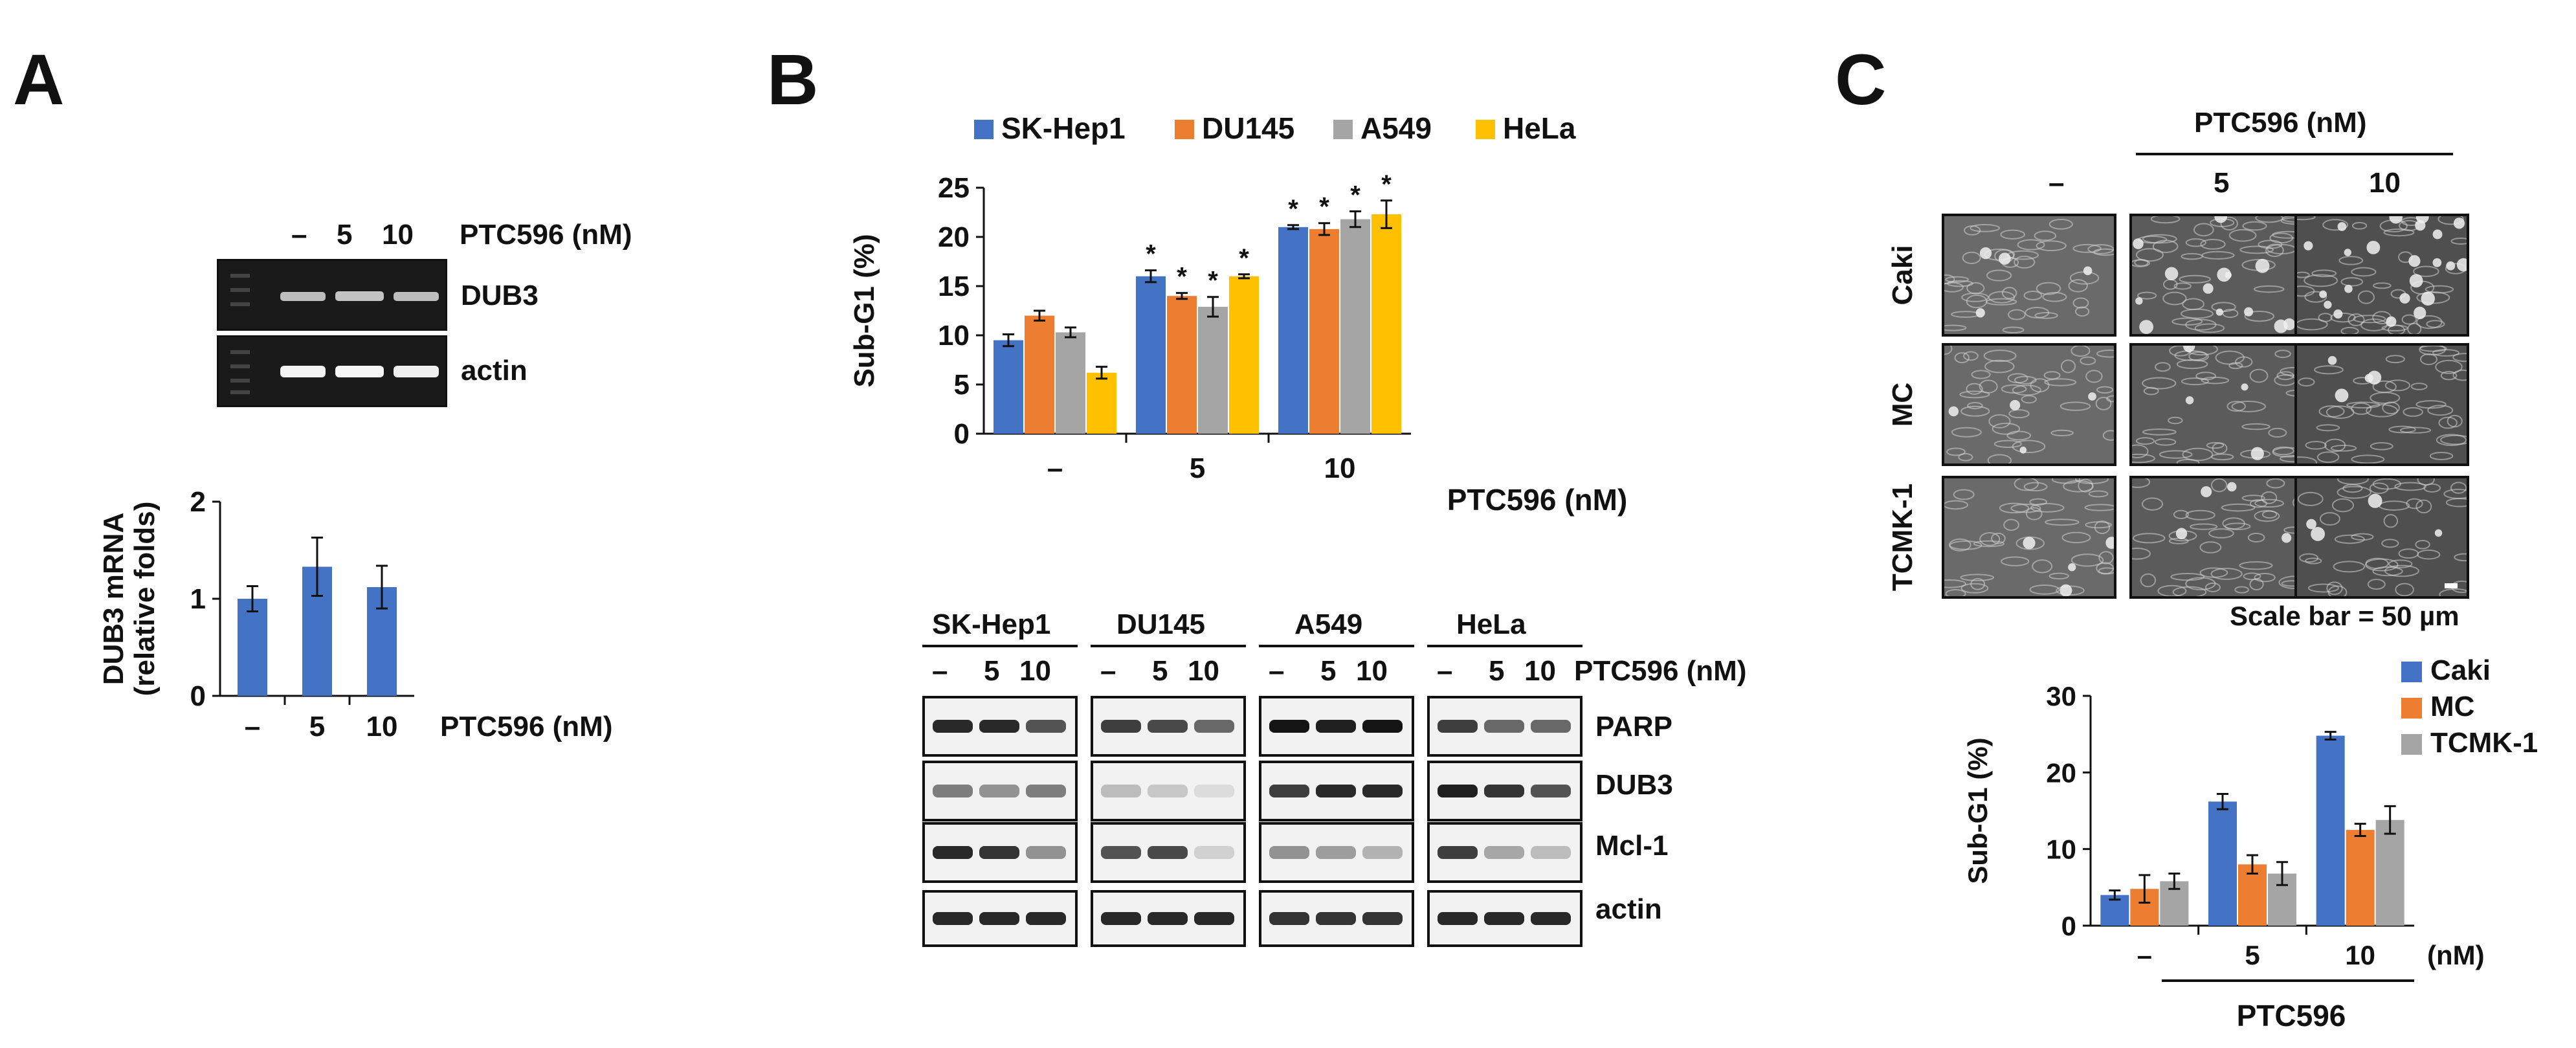 The image size is (2576, 1048). Describe the element at coordinates (1634, 785) in the screenshot. I see `blot-protein-label: DUB3` at that location.